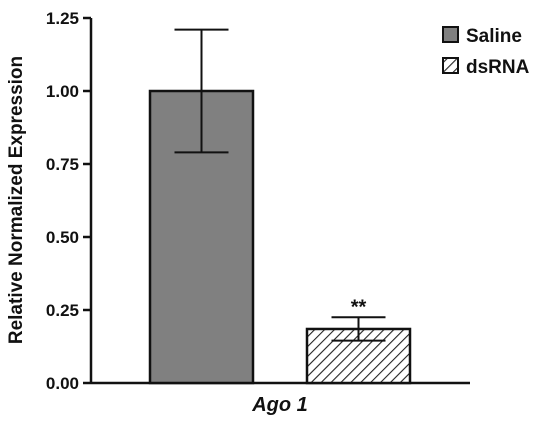 The width and height of the screenshot is (550, 428). I want to click on y-tick-label: 0.00, so click(62, 383).